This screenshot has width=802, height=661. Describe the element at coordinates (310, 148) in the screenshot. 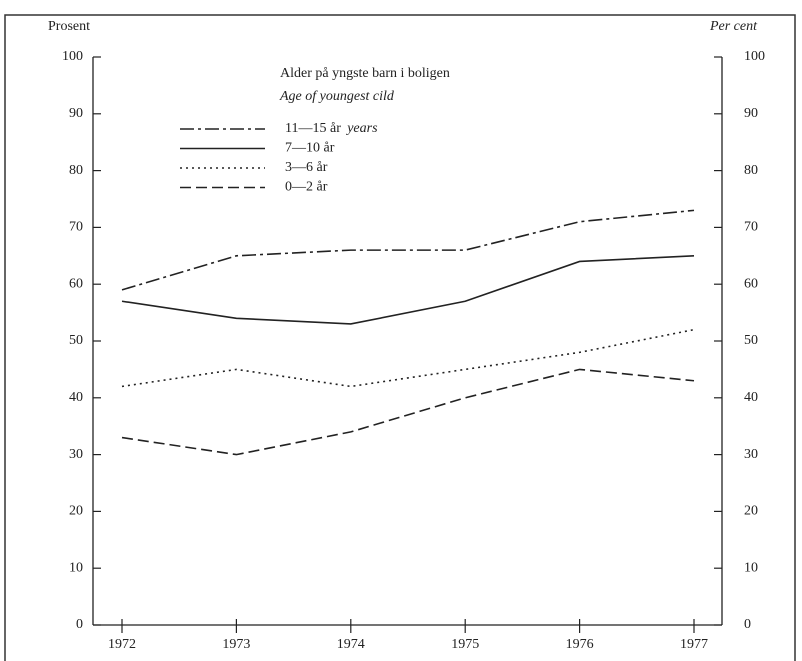

I see `legend-label: 7—10 år` at that location.